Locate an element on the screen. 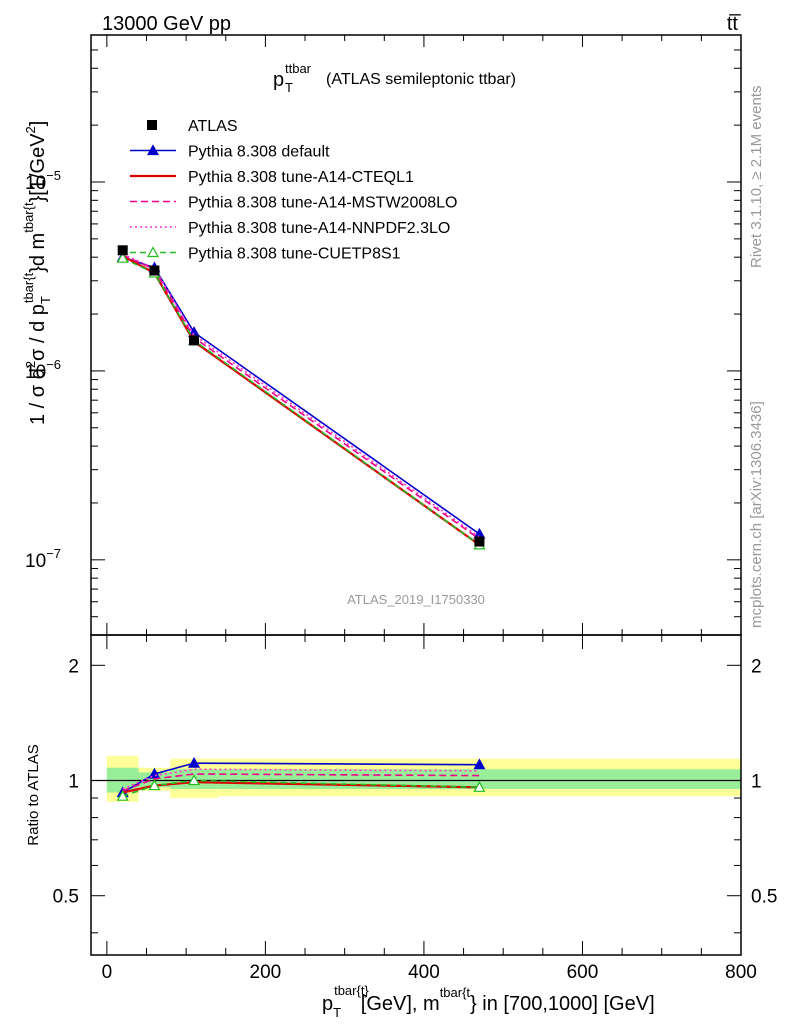  xlabel-p: p is located at coordinates (327, 1004).